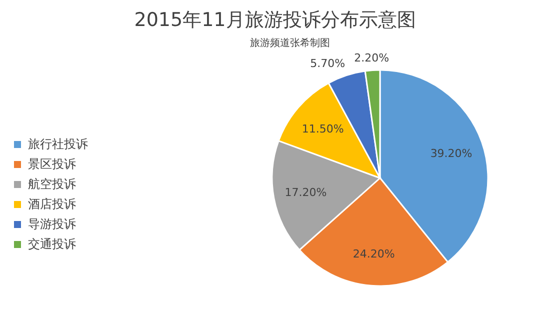 The image size is (550, 326). I want to click on data-label: 2.20%, so click(372, 57).